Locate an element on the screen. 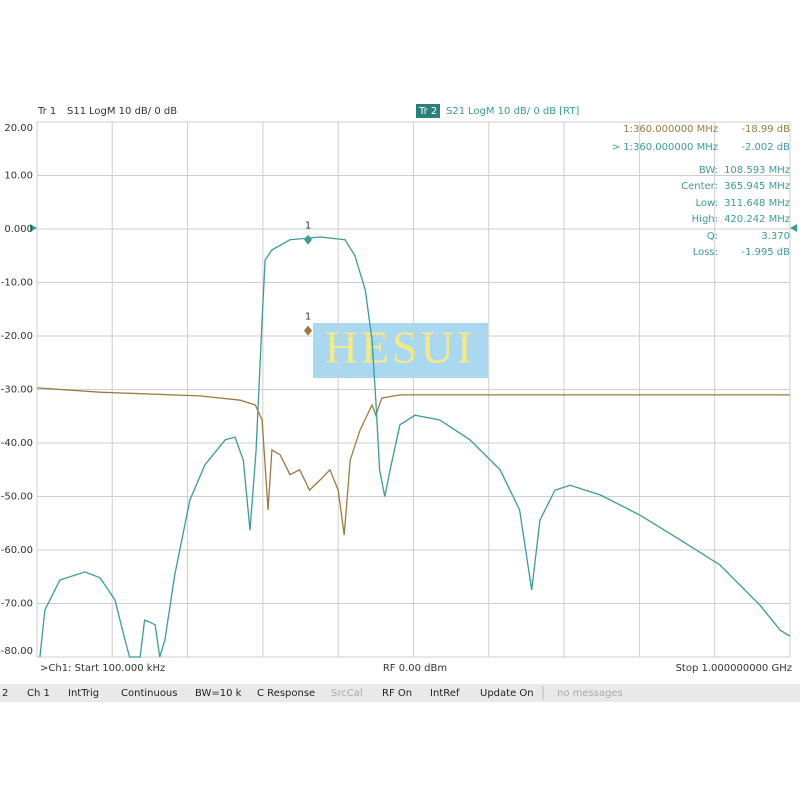  marker-table-value: -1.995 dB is located at coordinates (765, 252).